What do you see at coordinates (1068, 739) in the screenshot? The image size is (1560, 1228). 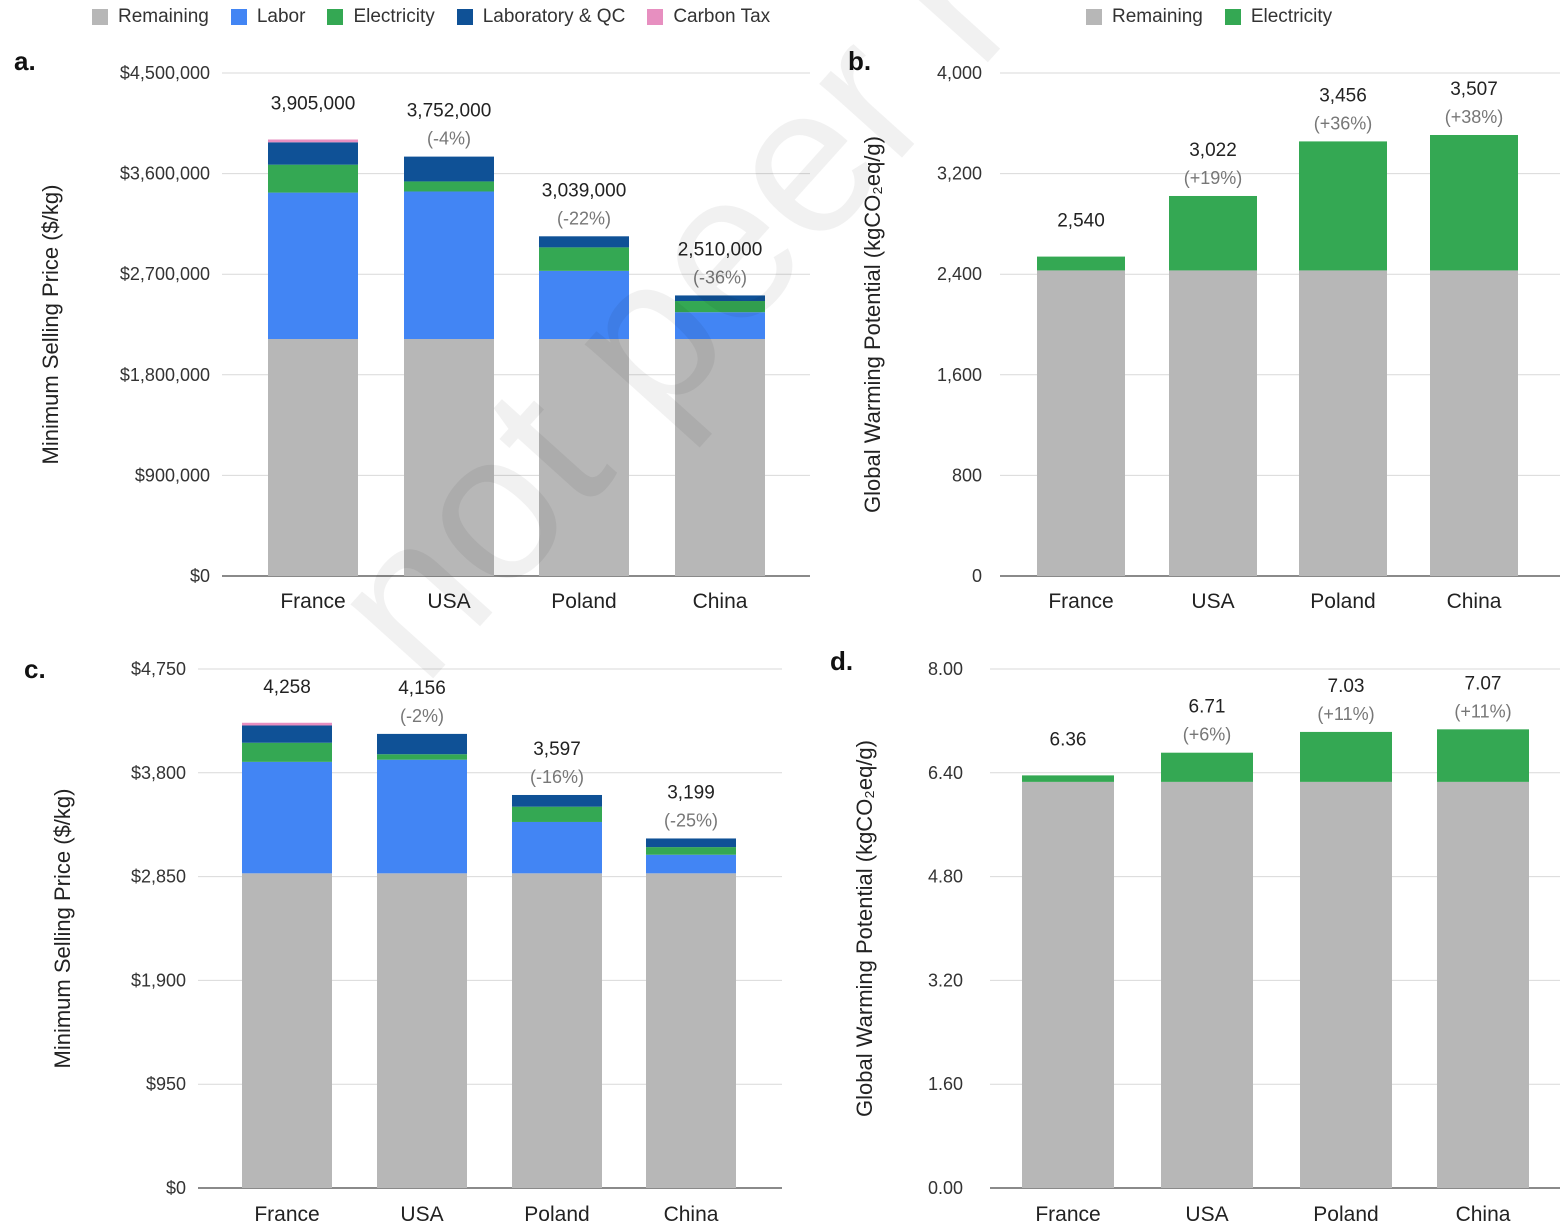 I see `bar-total-label: 6.36` at bounding box center [1068, 739].